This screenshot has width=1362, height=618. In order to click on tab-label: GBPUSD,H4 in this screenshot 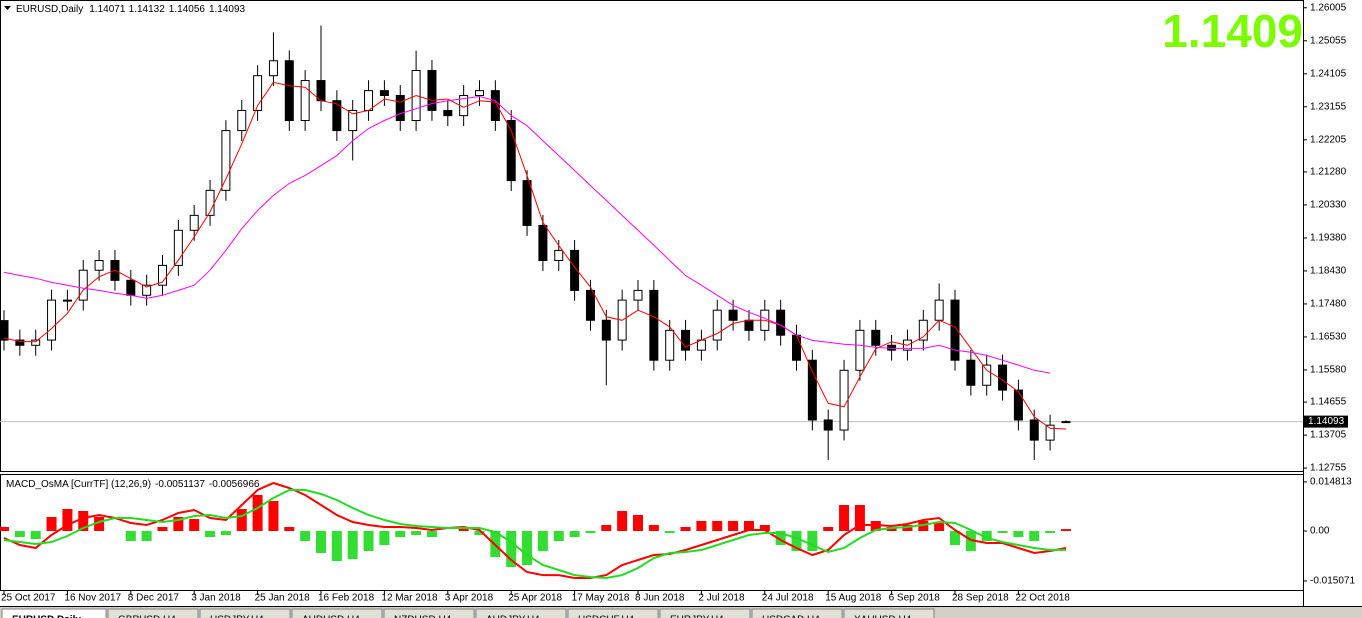, I will do `click(147, 616)`.